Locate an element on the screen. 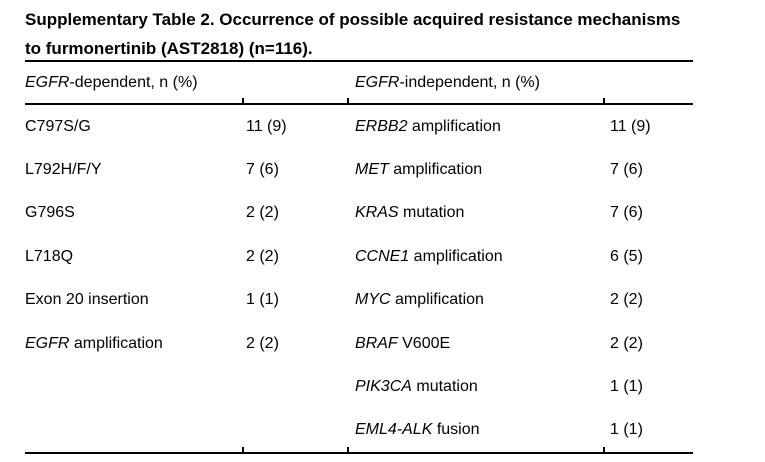 The image size is (765, 462). header-text: -independent, n (%) is located at coordinates (469, 82).